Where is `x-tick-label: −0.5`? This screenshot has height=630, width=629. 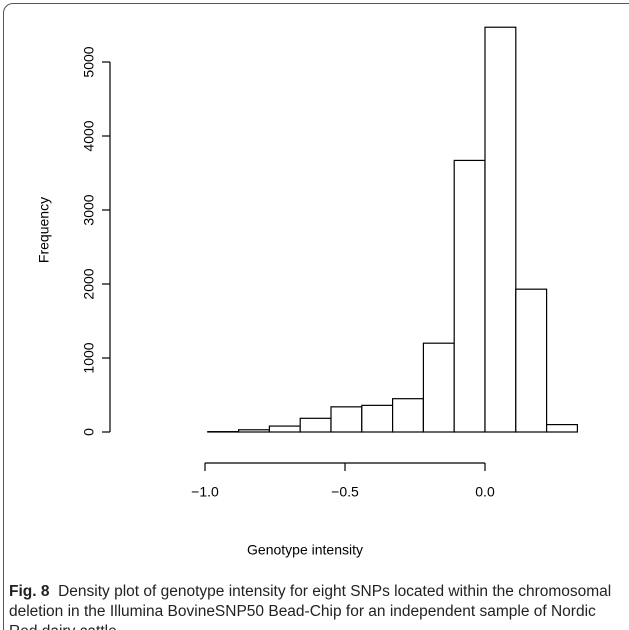
x-tick-label: −0.5 is located at coordinates (345, 492).